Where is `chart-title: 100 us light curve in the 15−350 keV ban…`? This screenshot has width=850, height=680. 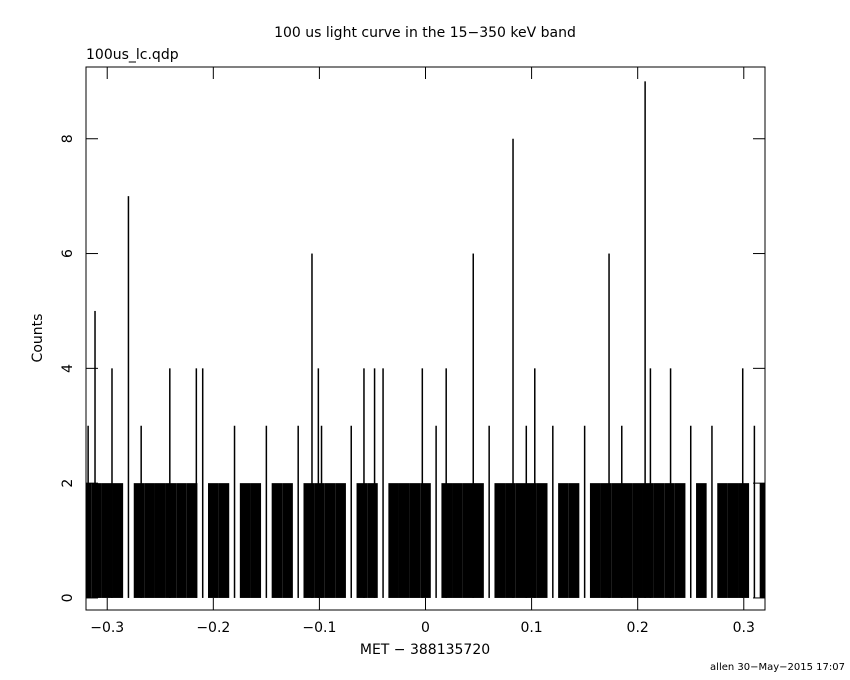 chart-title: 100 us light curve in the 15−350 keV ban… is located at coordinates (425, 33).